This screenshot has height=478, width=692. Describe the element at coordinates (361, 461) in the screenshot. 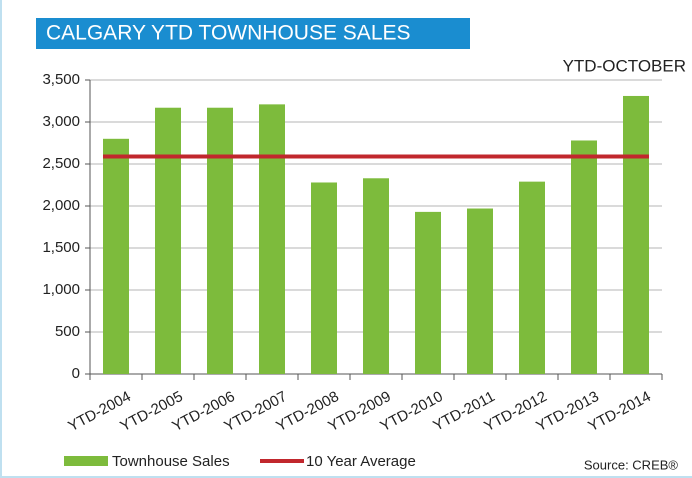

I see `legend-label: 10 Year Average` at that location.